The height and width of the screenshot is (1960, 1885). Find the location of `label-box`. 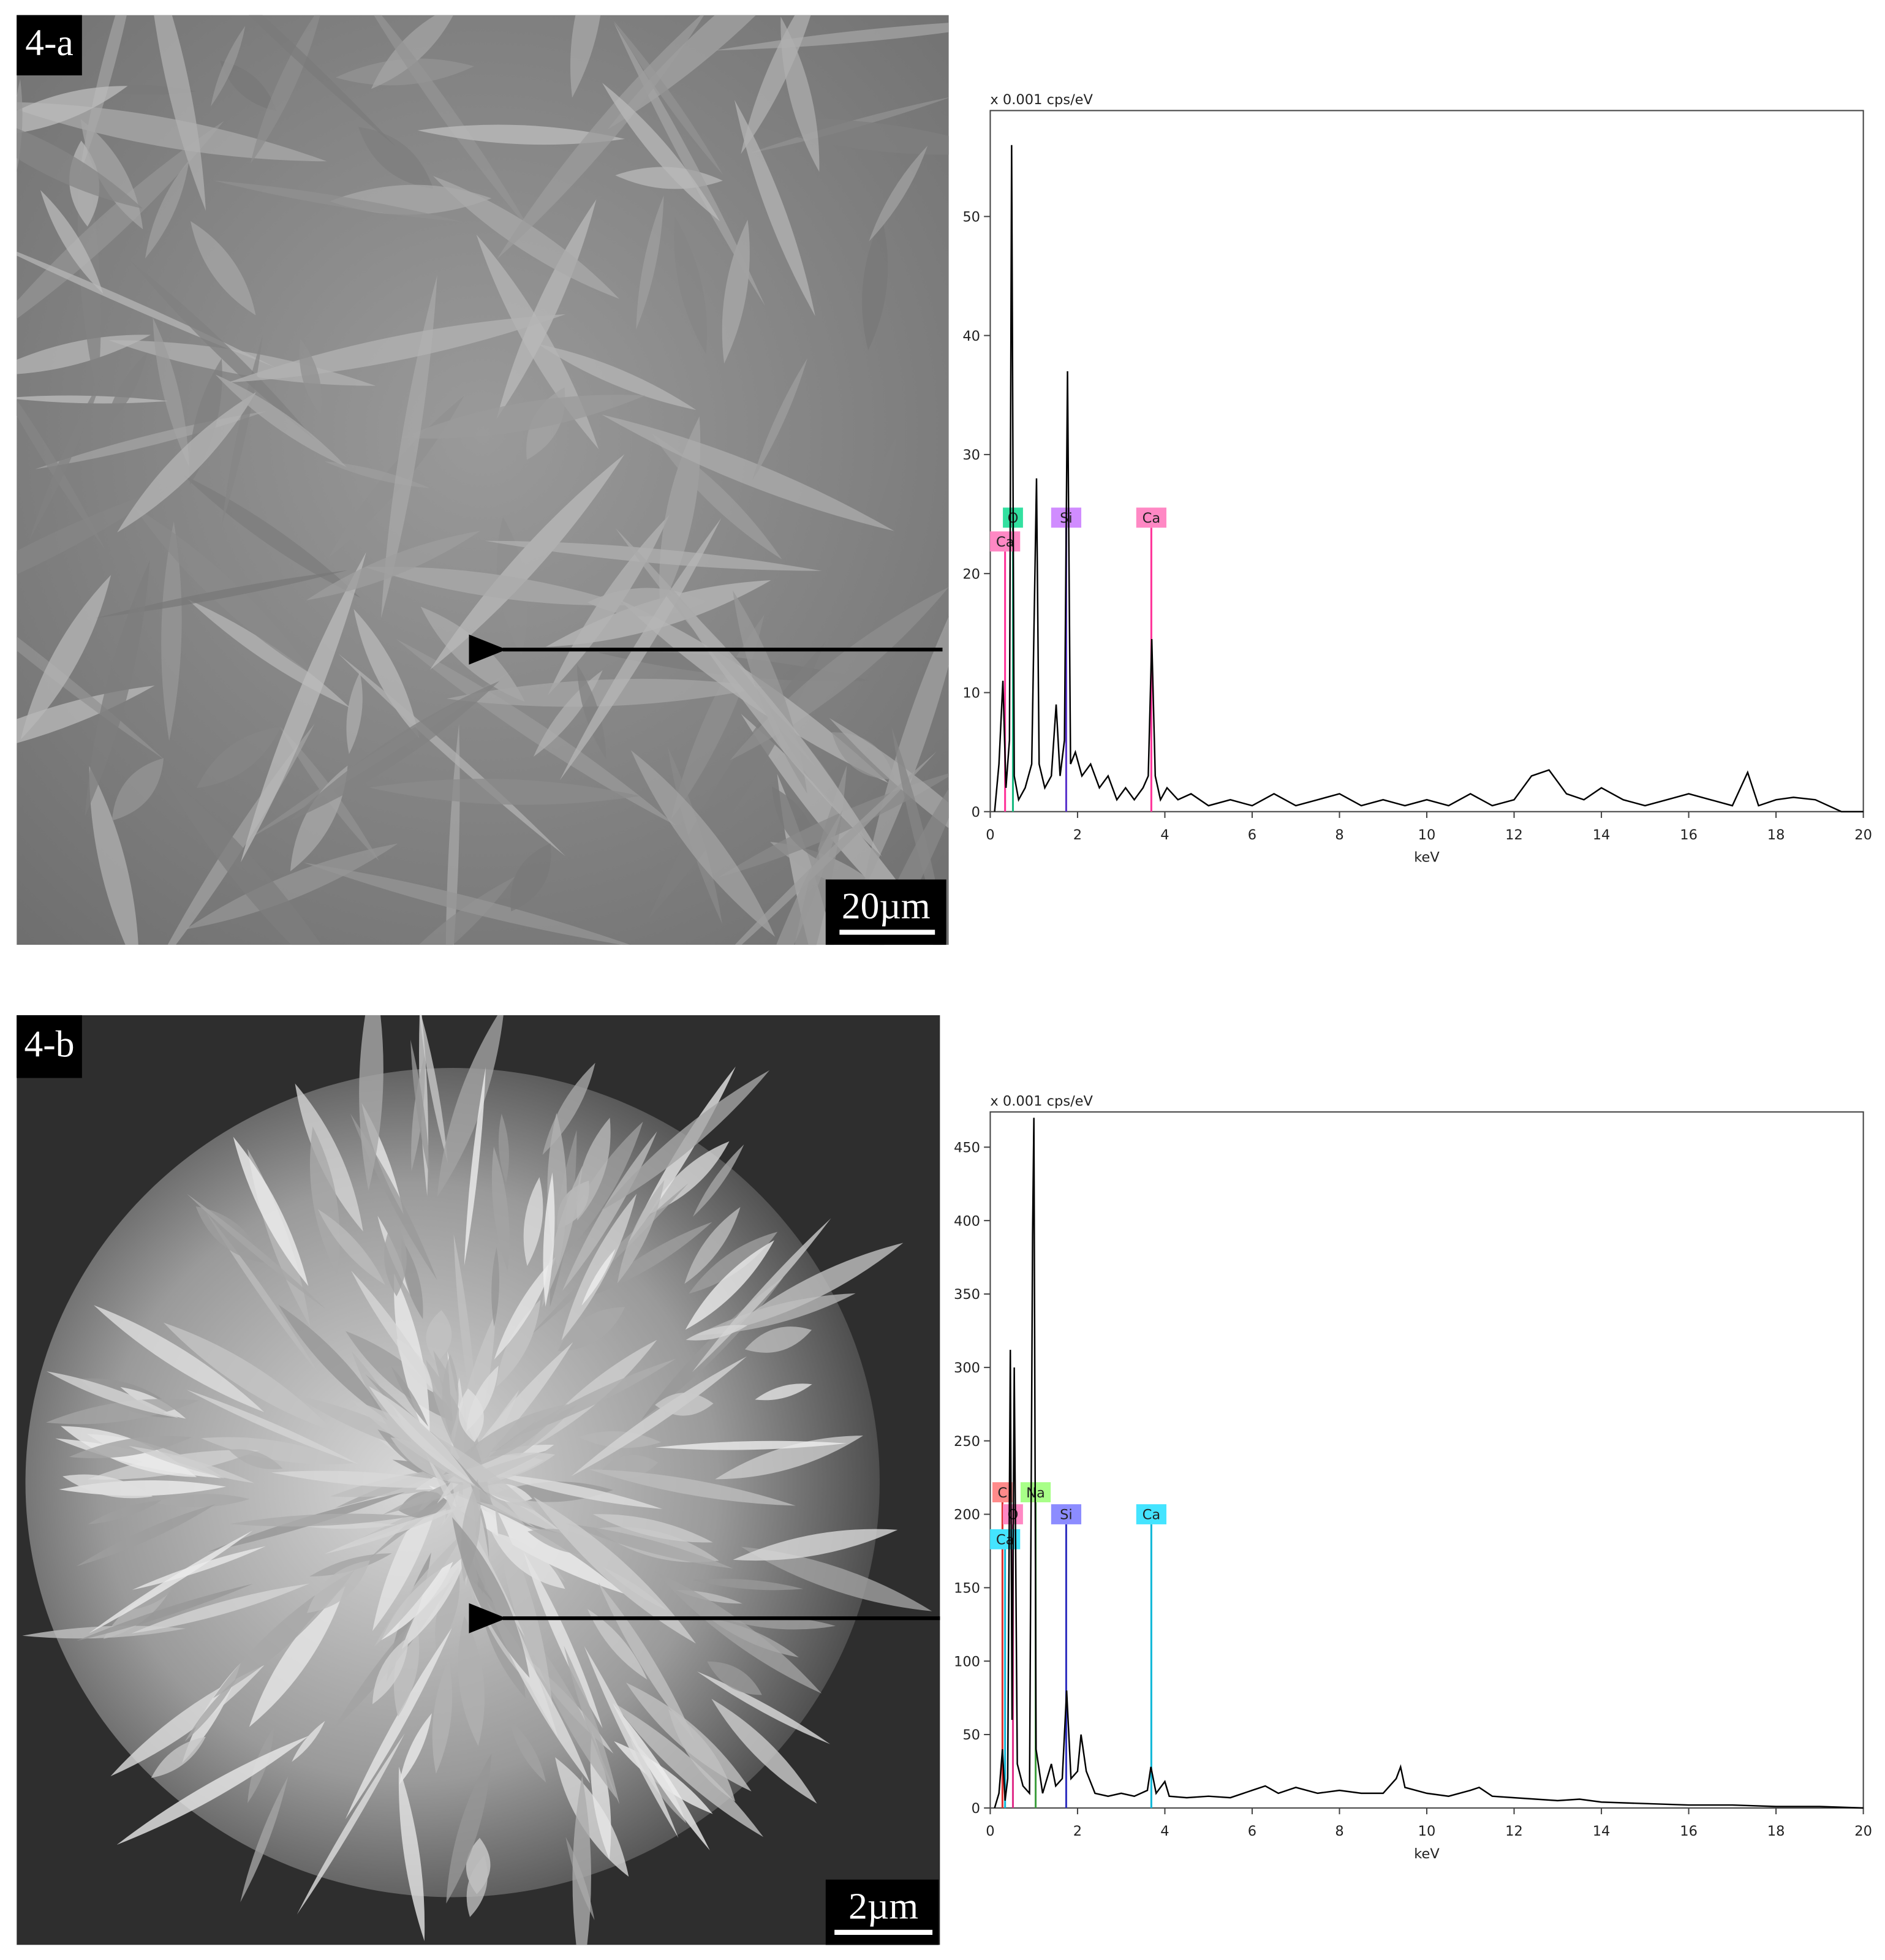

label-box is located at coordinates (49, 1046).